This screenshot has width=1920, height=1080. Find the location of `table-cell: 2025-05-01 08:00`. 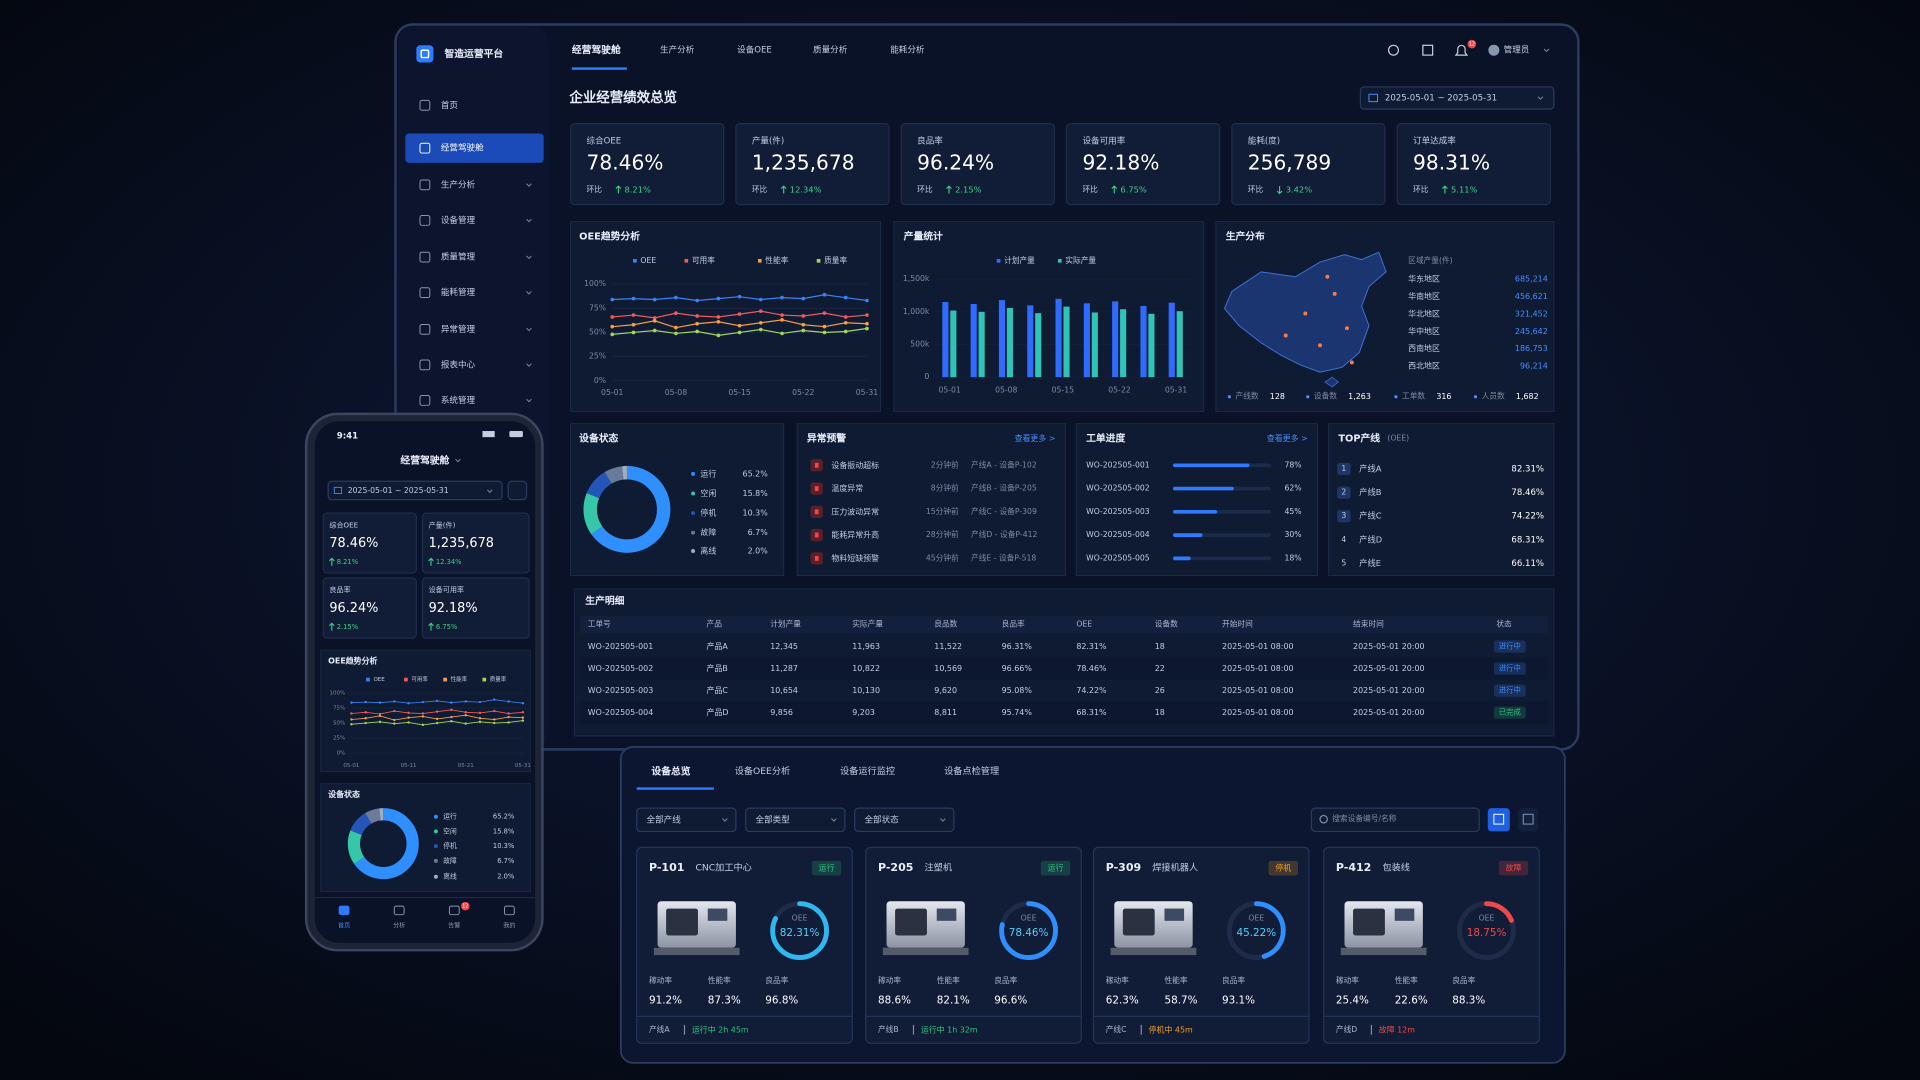

table-cell: 2025-05-01 08:00 is located at coordinates (1258, 668).